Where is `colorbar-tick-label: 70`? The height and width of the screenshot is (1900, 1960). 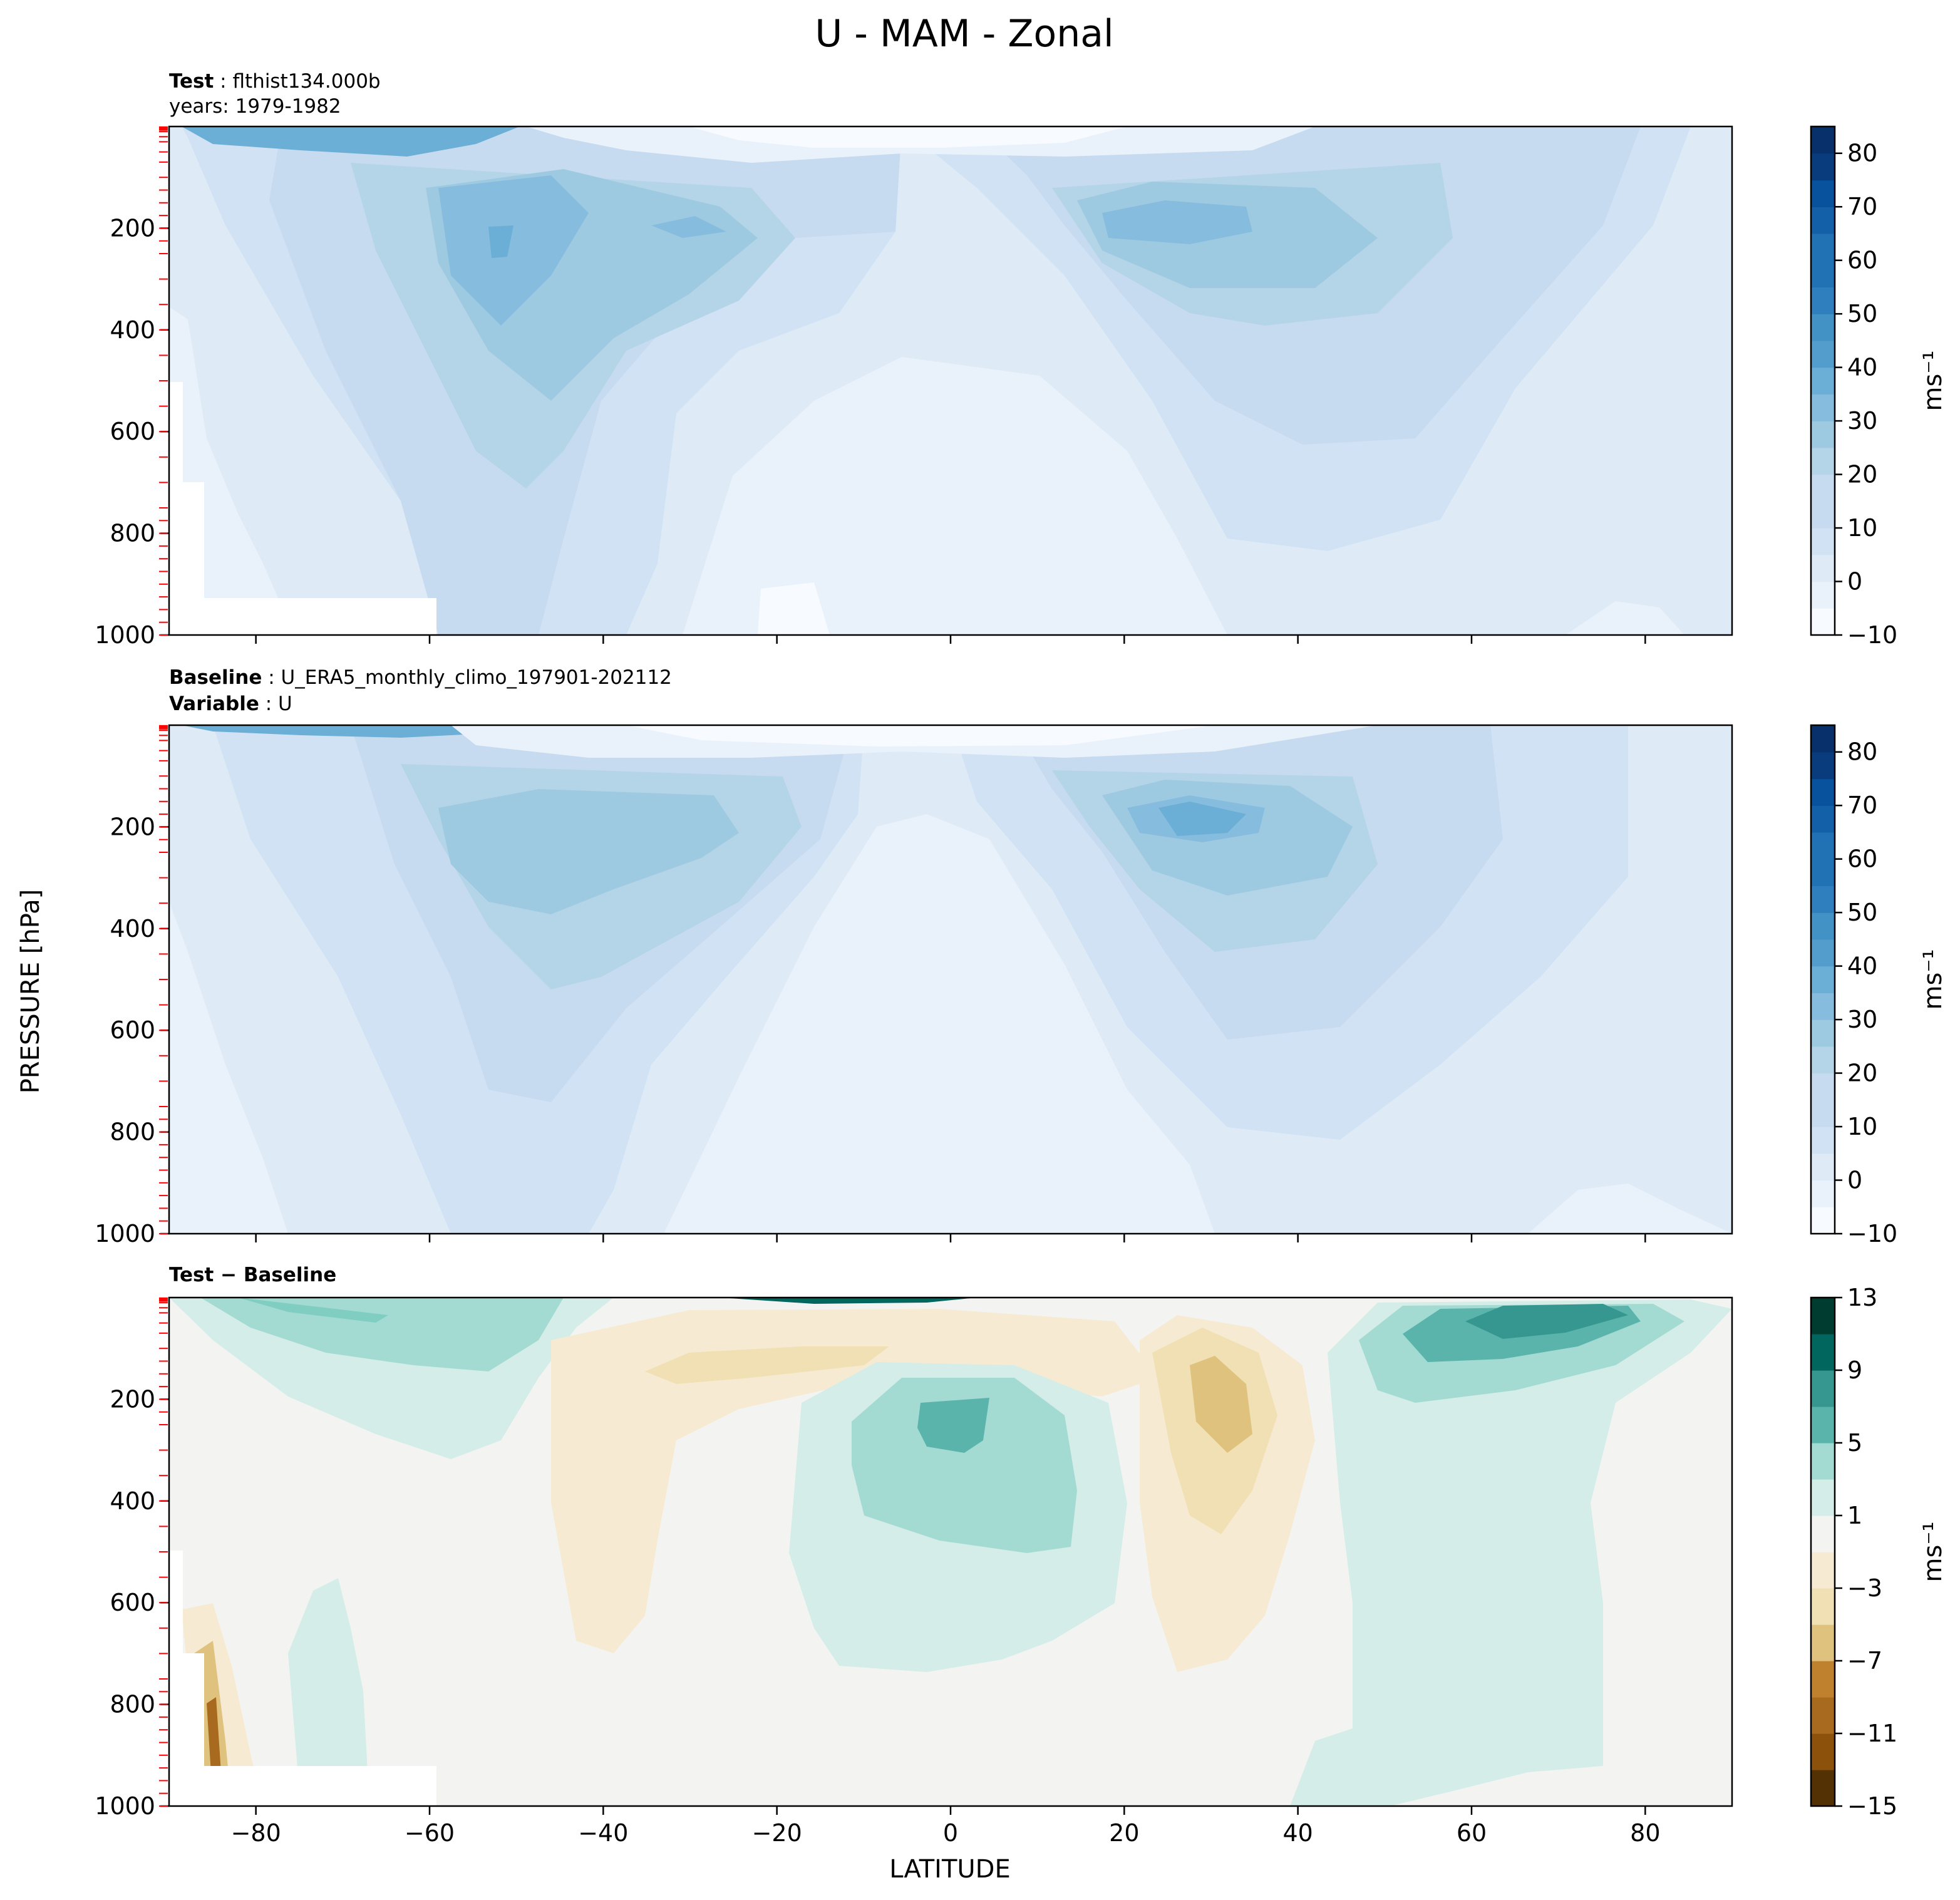 colorbar-tick-label: 70 is located at coordinates (1862, 805).